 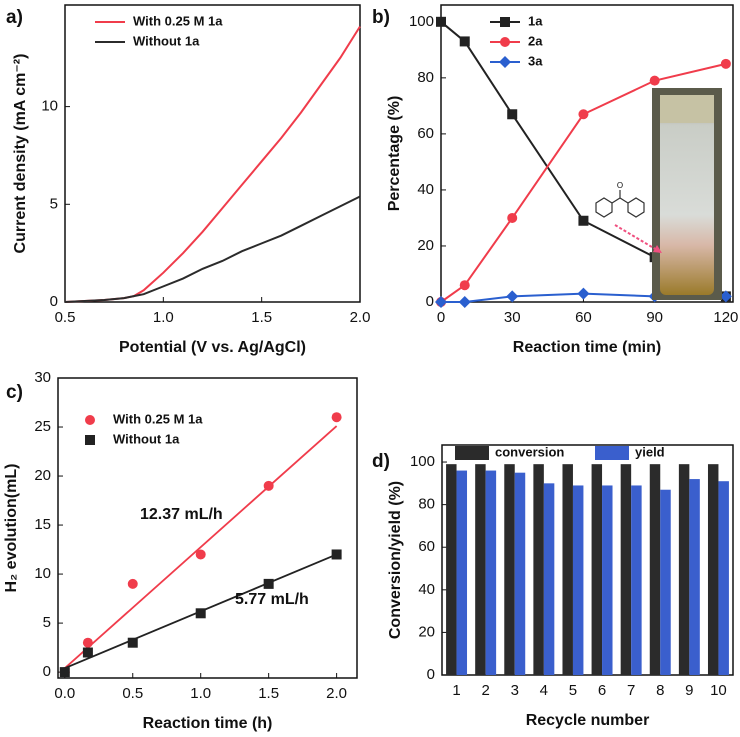 I want to click on x-tick-label: 3, so click(x=515, y=690).